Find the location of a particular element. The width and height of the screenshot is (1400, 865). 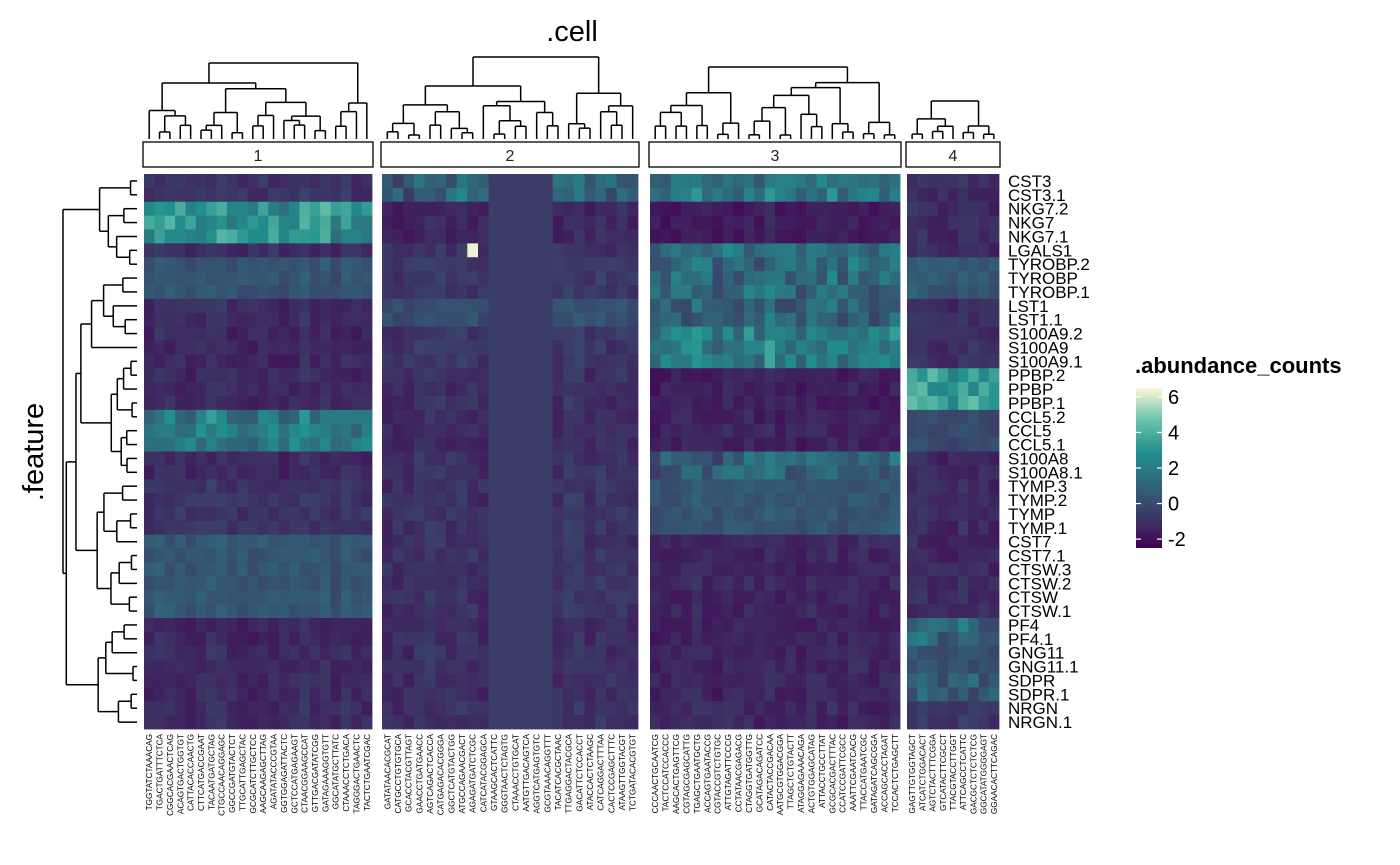

row-label: CCL5 is located at coordinates (1029, 431).